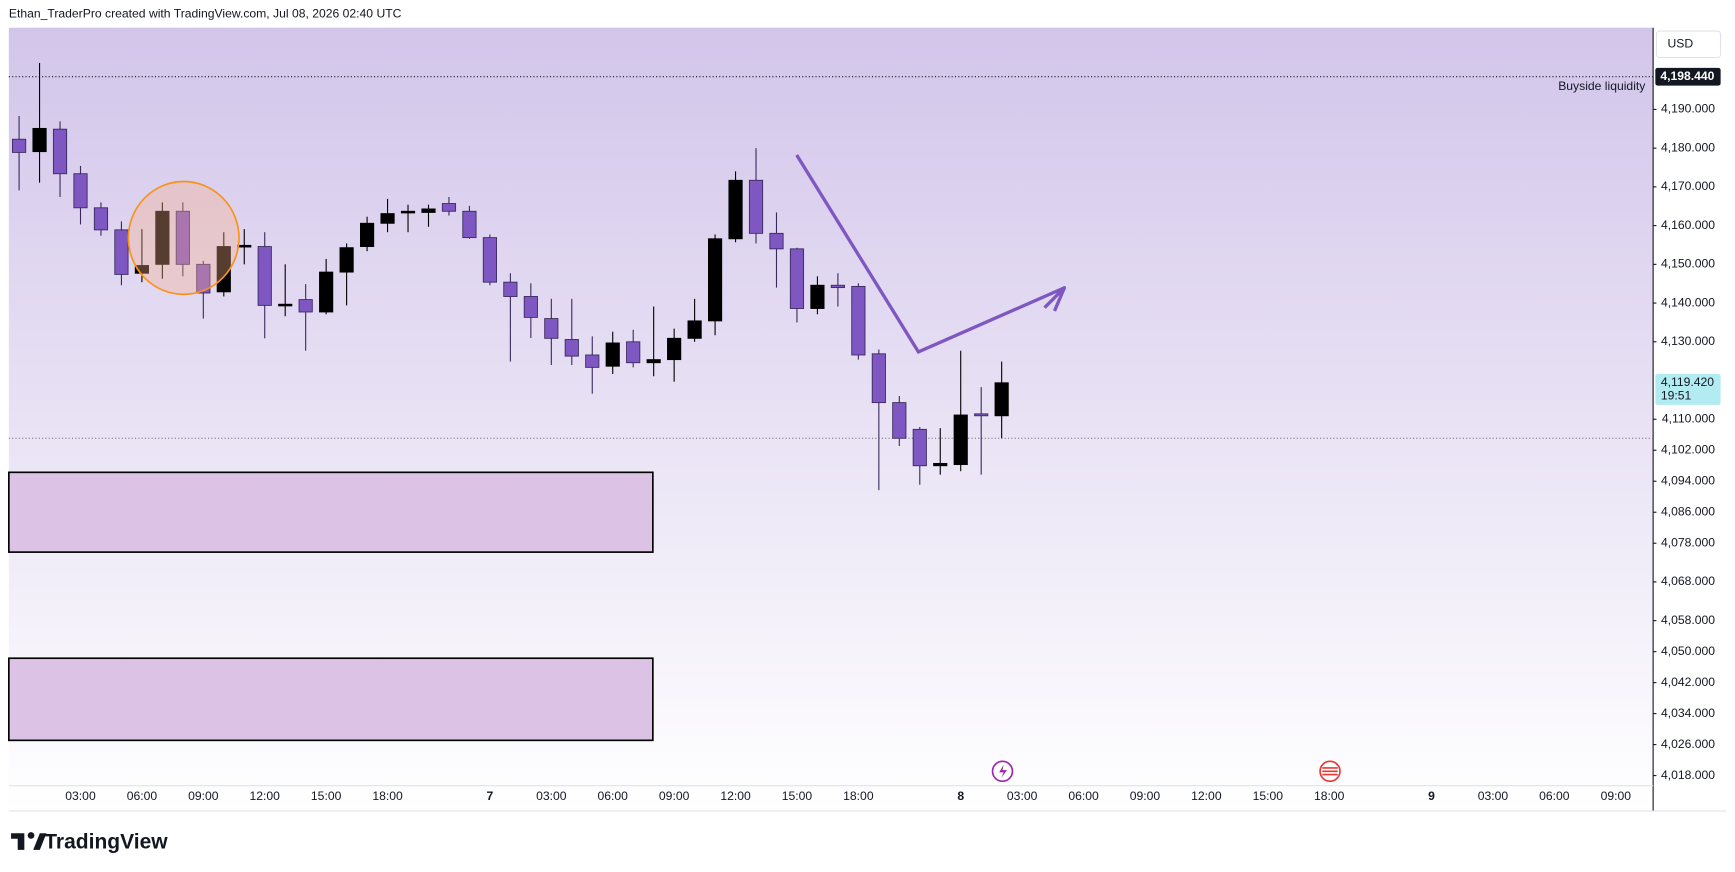  Describe the element at coordinates (1688, 620) in the screenshot. I see `y-tick-label: 4,058.000` at that location.